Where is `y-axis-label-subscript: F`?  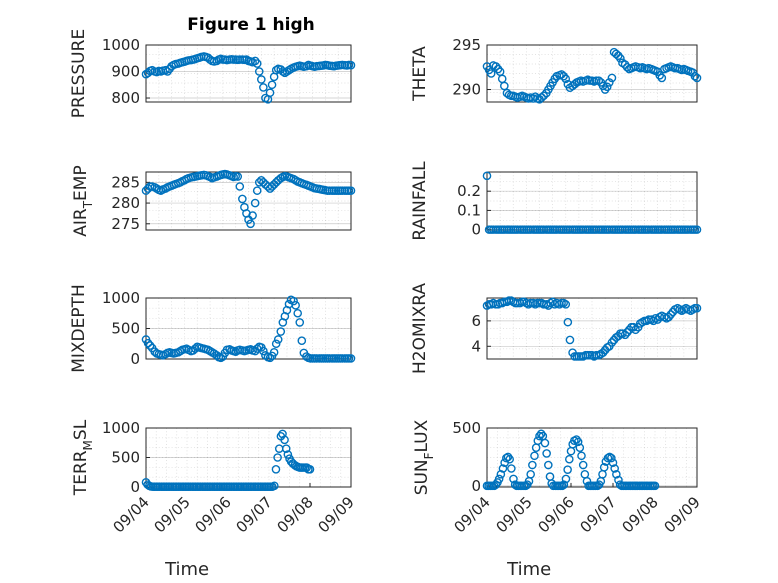 y-axis-label-subscript: F is located at coordinates (429, 455).